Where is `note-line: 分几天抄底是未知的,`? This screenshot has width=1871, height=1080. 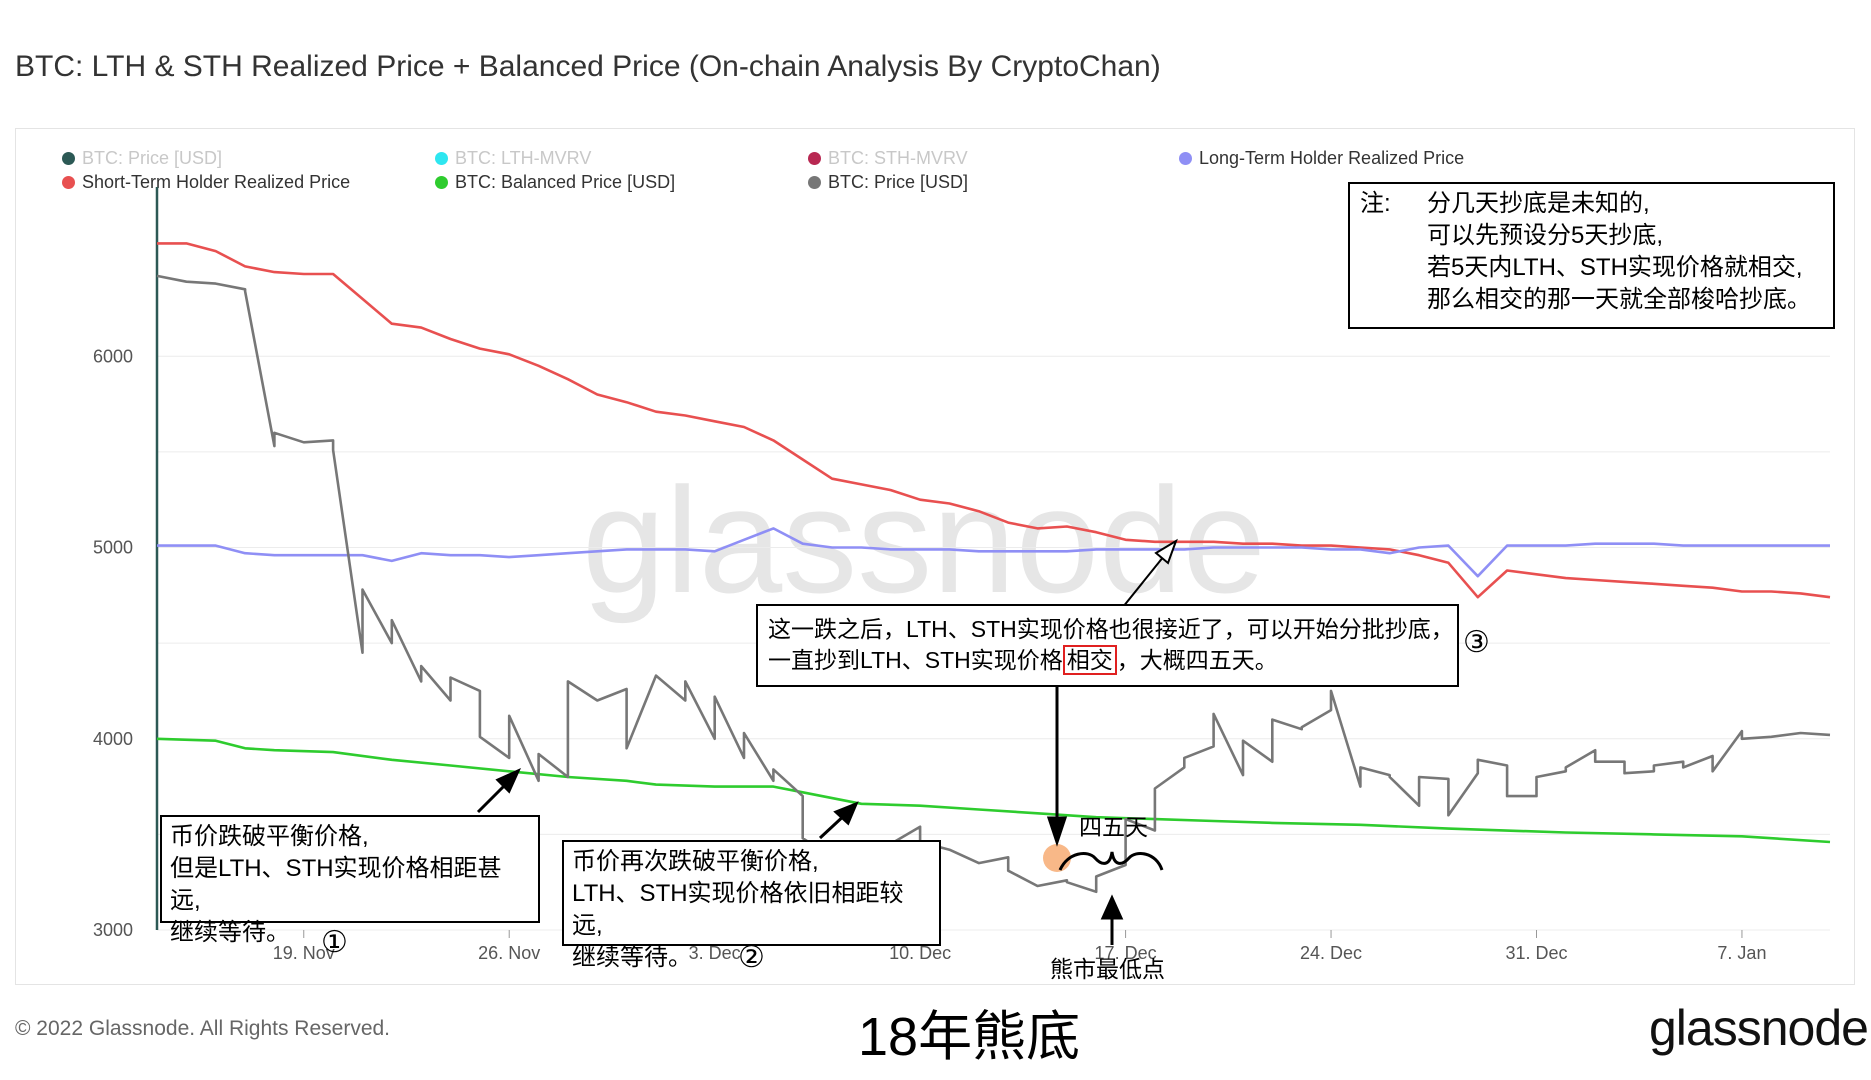
note-line: 分几天抄底是未知的, is located at coordinates (1538, 203).